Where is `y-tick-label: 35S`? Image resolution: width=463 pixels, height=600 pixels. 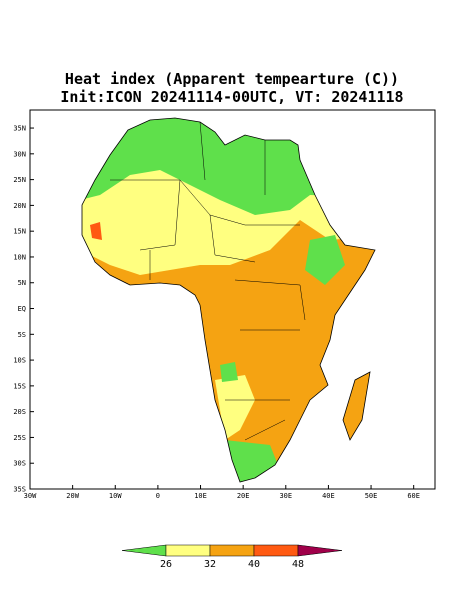 y-tick-label: 35S is located at coordinates (19, 490).